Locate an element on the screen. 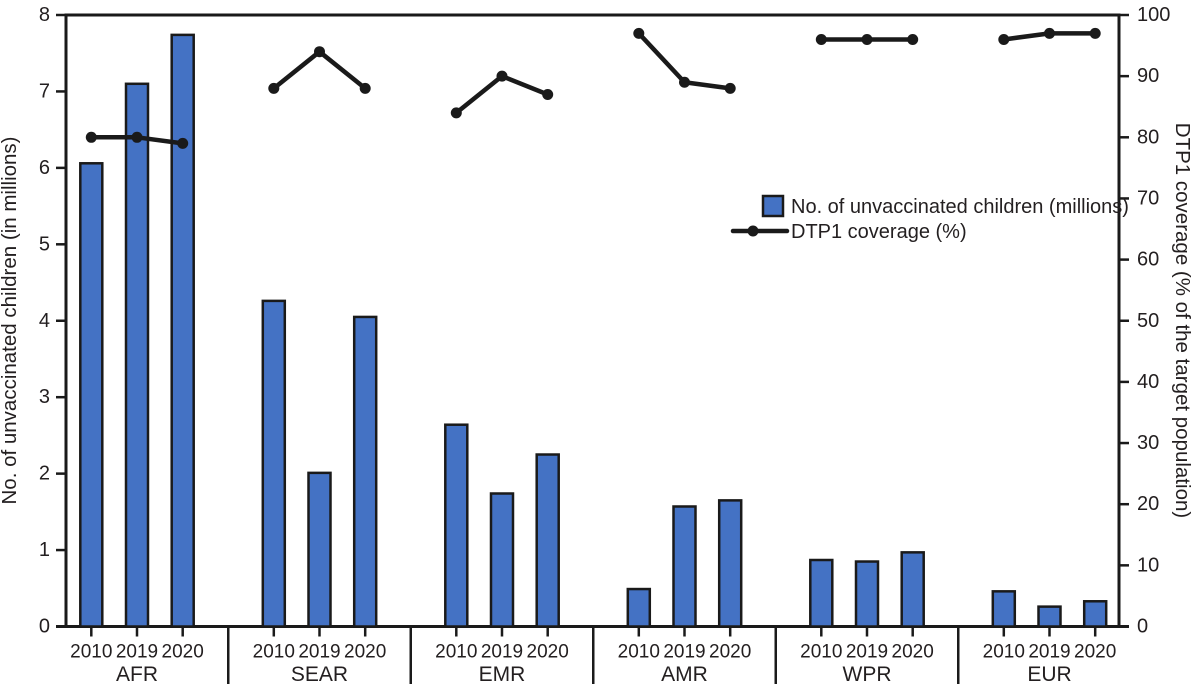  right-axis-tick-label-80: 80 is located at coordinates (1148, 137).